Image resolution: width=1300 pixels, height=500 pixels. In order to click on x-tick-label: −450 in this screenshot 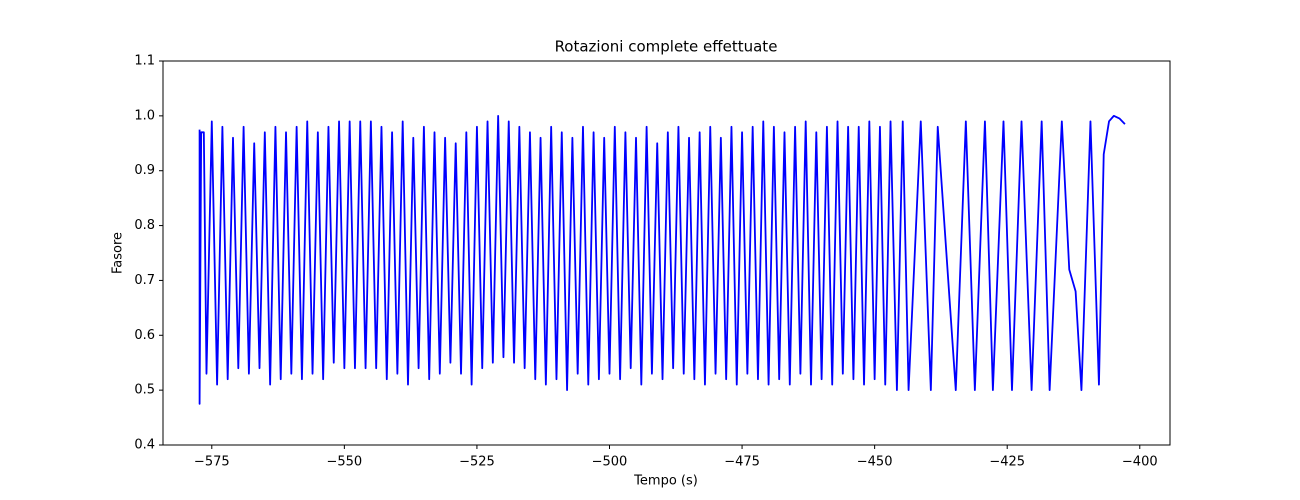, I will do `click(875, 462)`.